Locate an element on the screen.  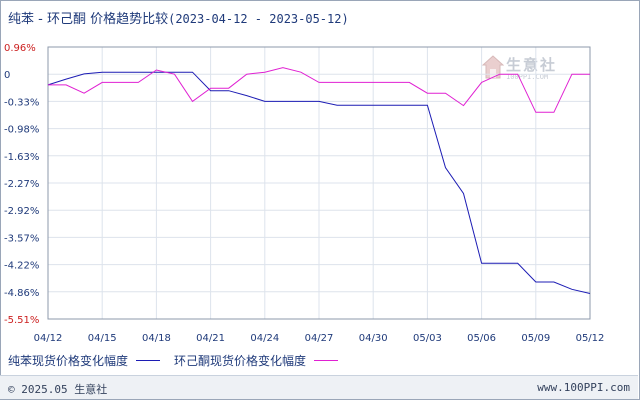
footer-url-link: www.100PPI.com is located at coordinates (583, 387).